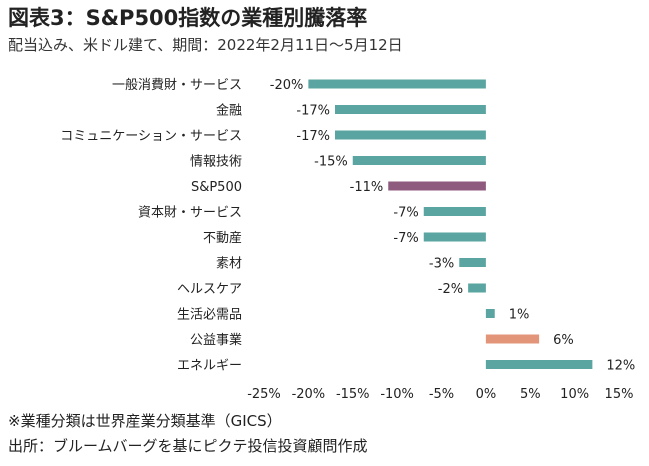 This screenshot has height=466, width=649. I want to click on classification-note: ※業種分類は世界産業分類基準（GICS）, so click(145, 421).